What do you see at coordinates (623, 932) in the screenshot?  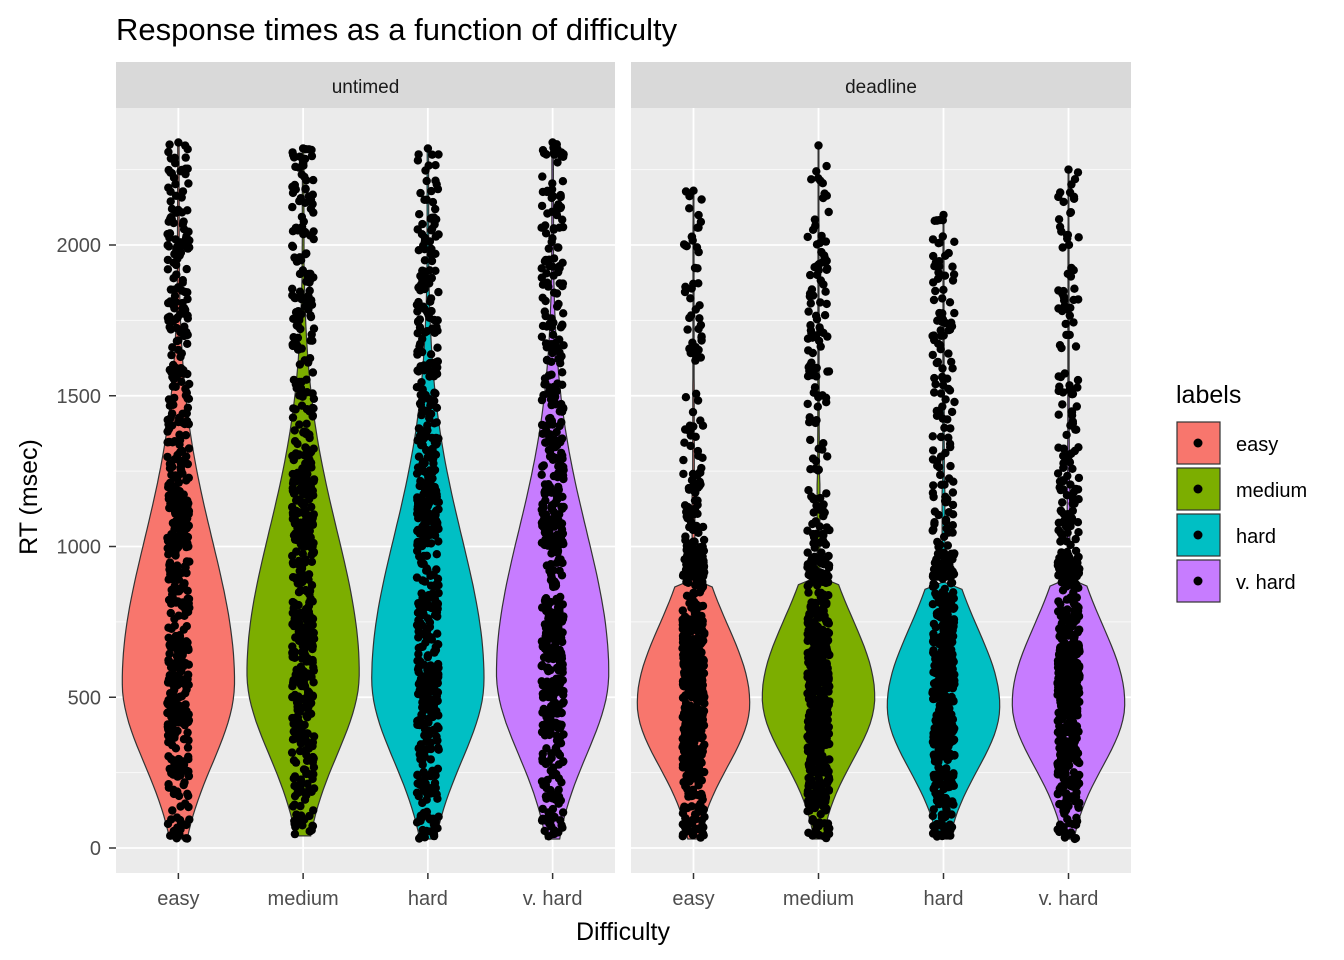 I see `x-axis-title: Difficulty` at bounding box center [623, 932].